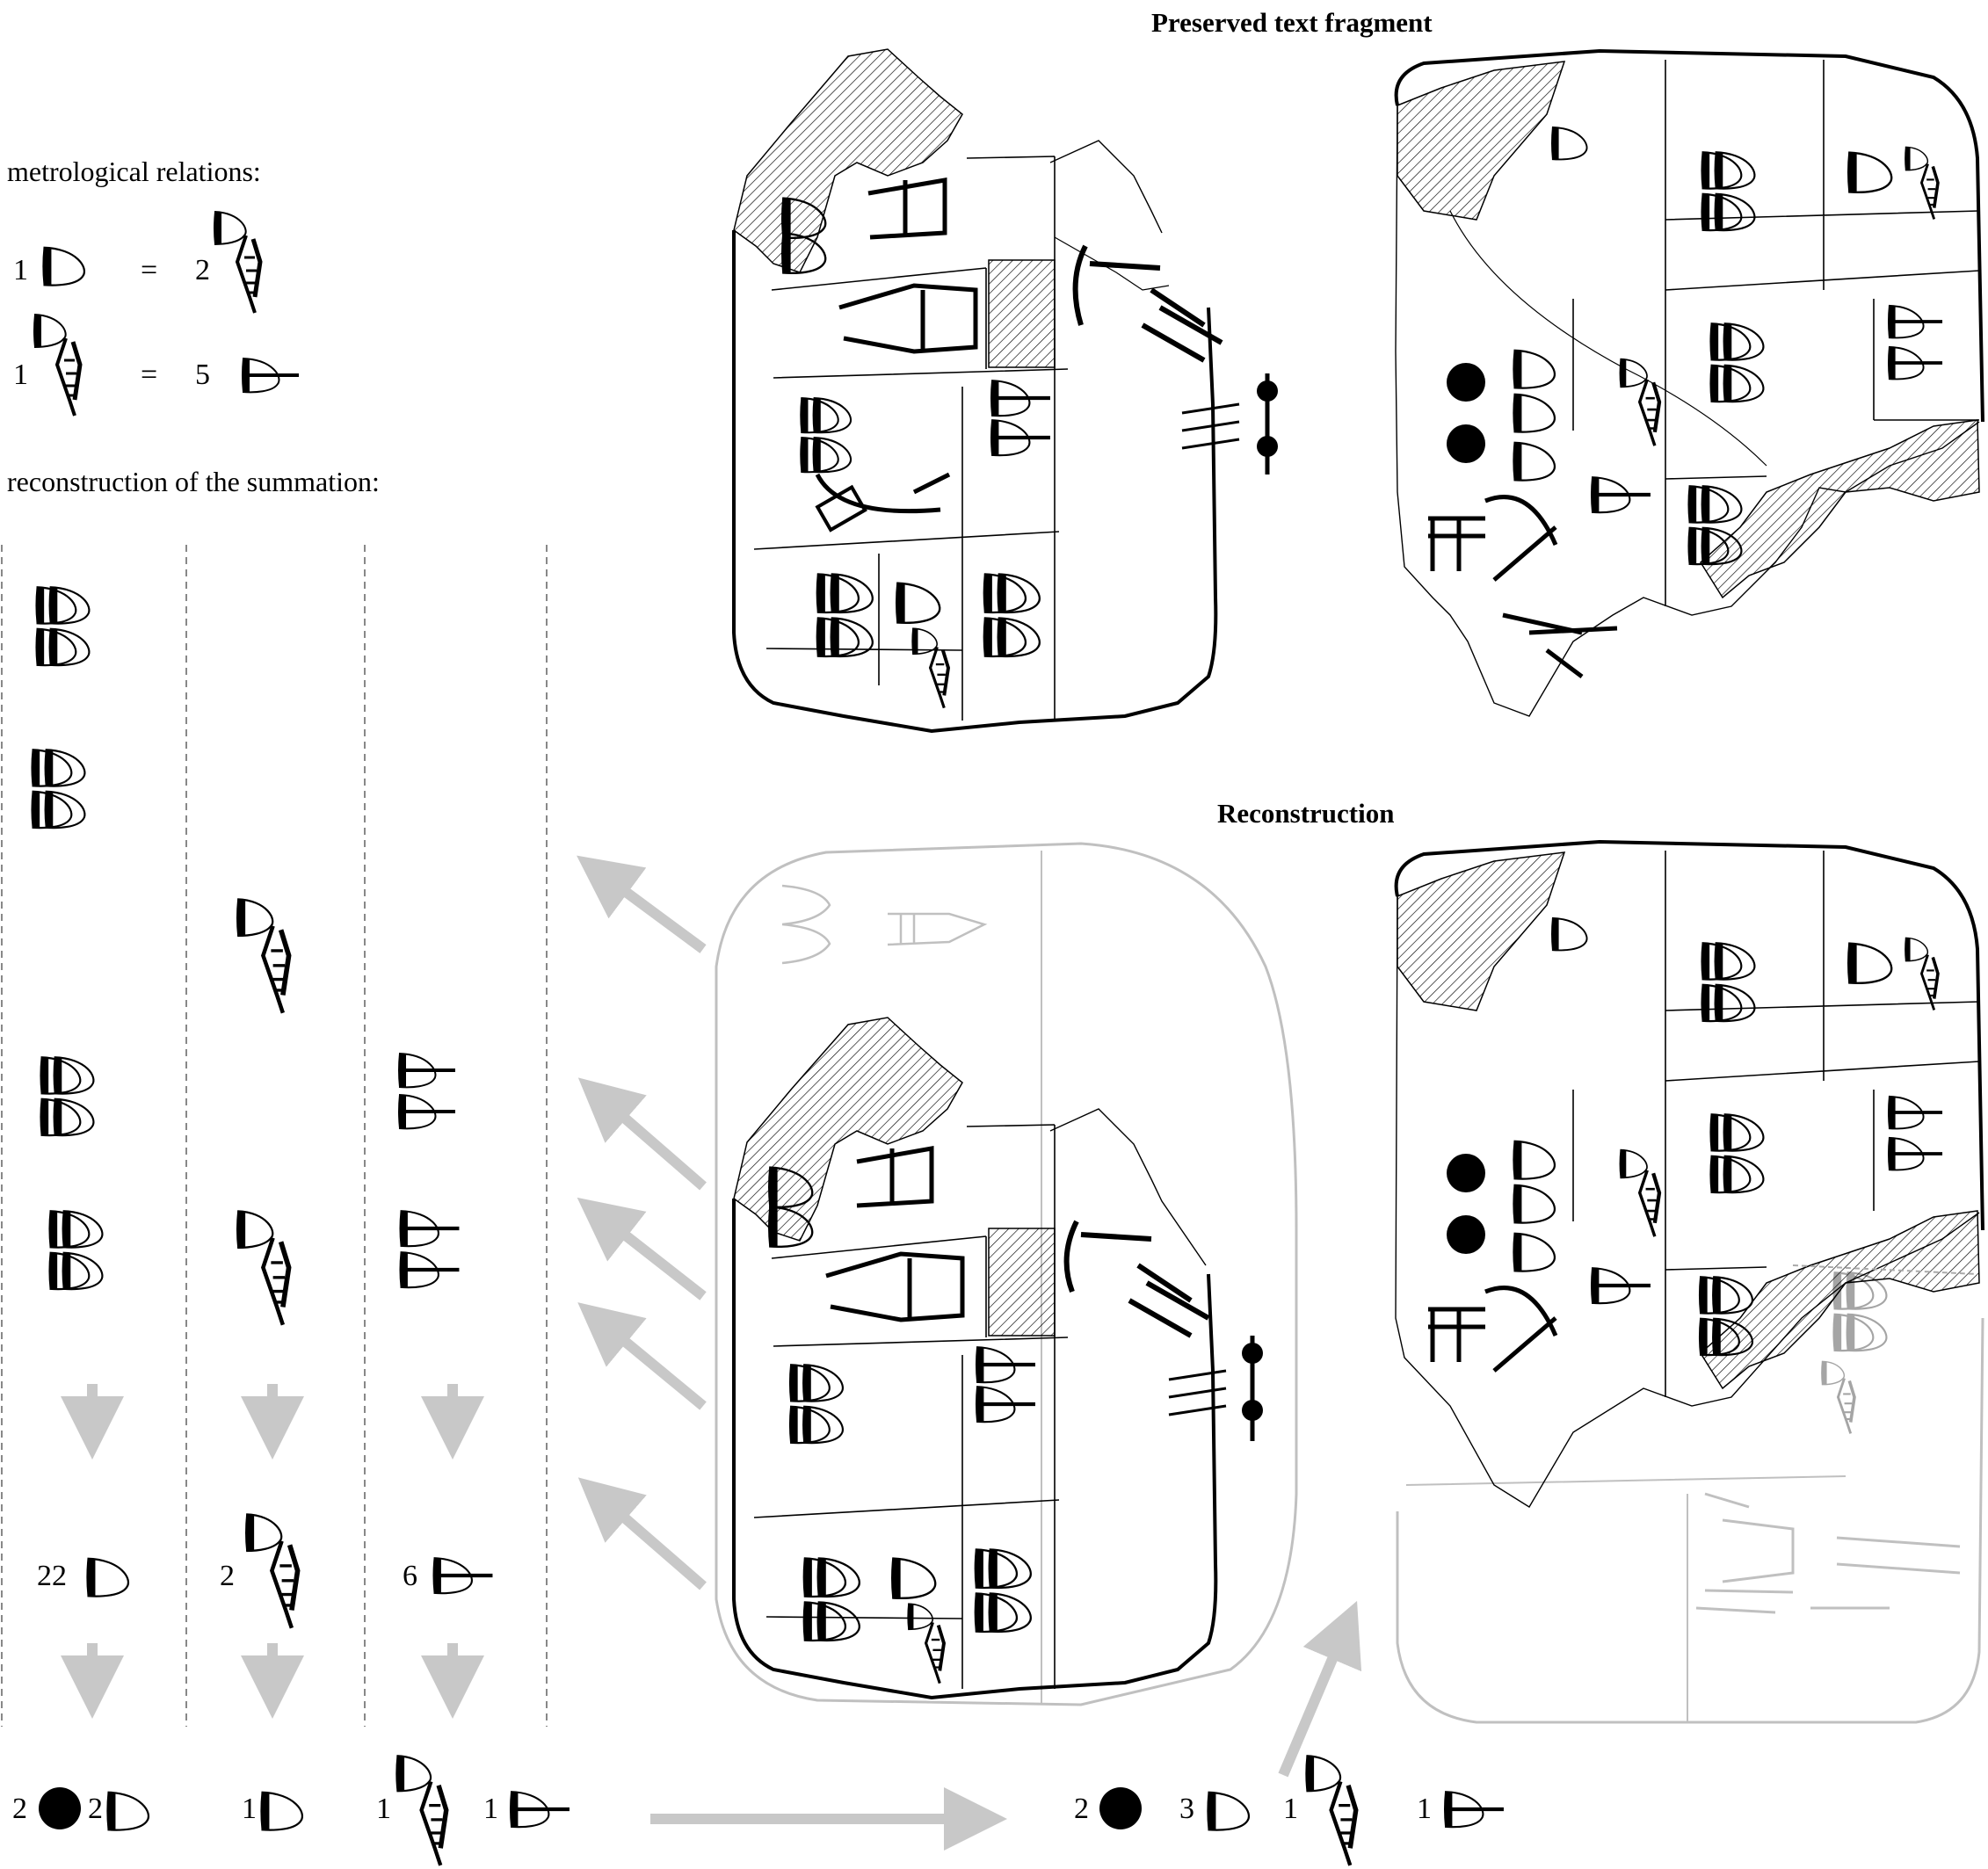 Image resolution: width=1988 pixels, height=1869 pixels. Describe the element at coordinates (1290, 1809) in the screenshot. I see `final-count-3: 1` at that location.